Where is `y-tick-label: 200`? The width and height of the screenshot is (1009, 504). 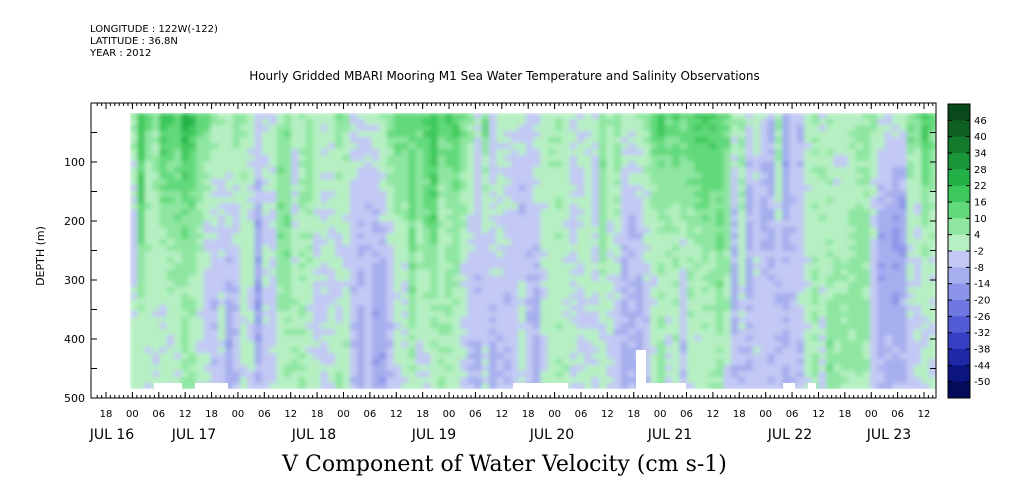 y-tick-label: 200 is located at coordinates (74, 221).